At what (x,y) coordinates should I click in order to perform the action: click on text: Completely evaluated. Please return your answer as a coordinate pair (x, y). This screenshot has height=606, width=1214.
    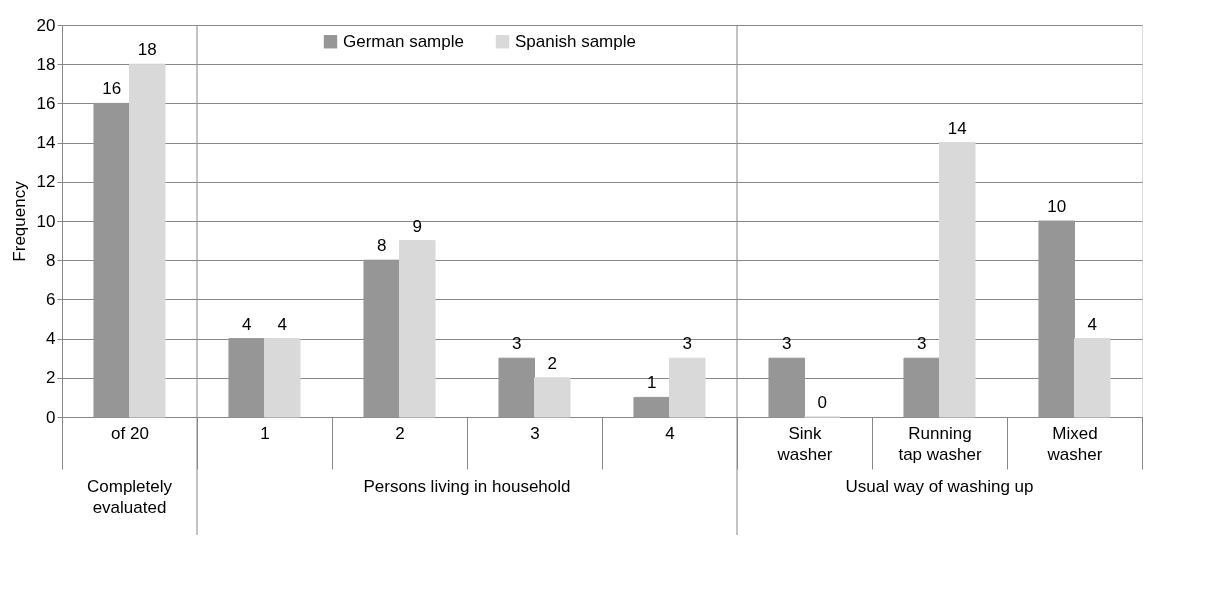
    Looking at the image, I should click on (129, 497).